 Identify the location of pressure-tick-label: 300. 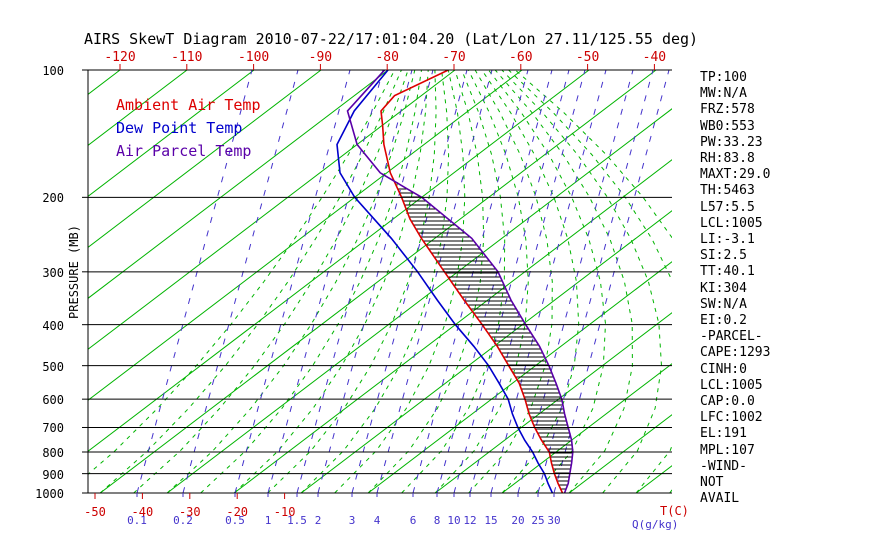
(53, 272).